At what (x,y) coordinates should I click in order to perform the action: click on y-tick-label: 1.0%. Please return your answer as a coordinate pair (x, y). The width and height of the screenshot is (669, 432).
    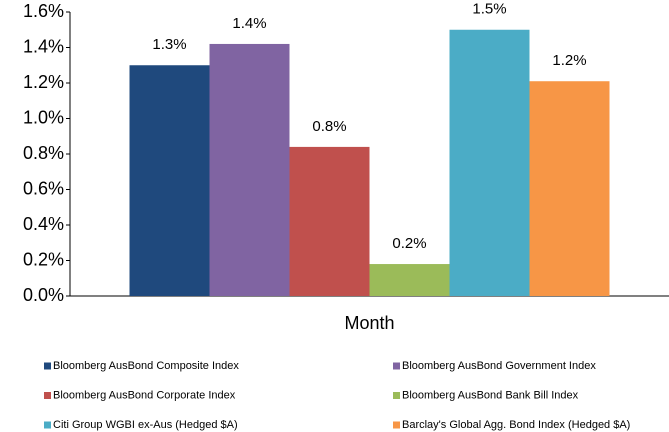
    Looking at the image, I should click on (43, 117).